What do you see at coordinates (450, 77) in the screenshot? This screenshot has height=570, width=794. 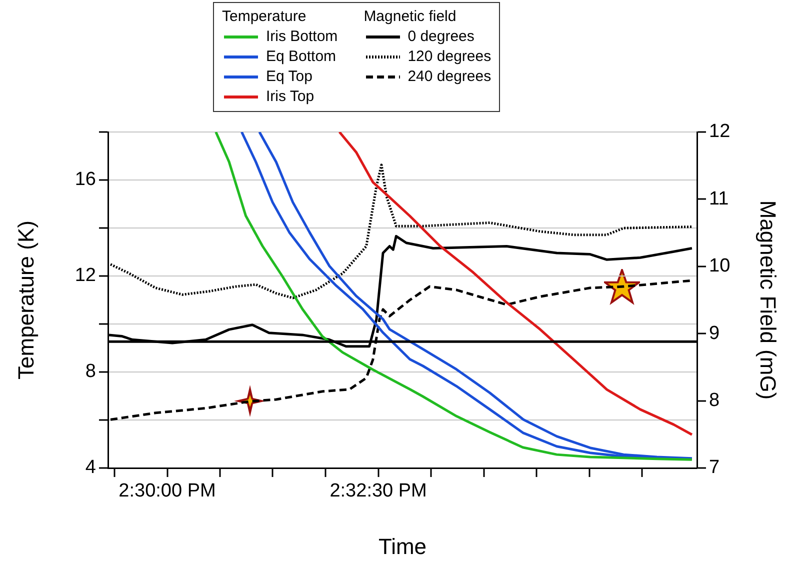 I see `legend-label: 240 degrees` at bounding box center [450, 77].